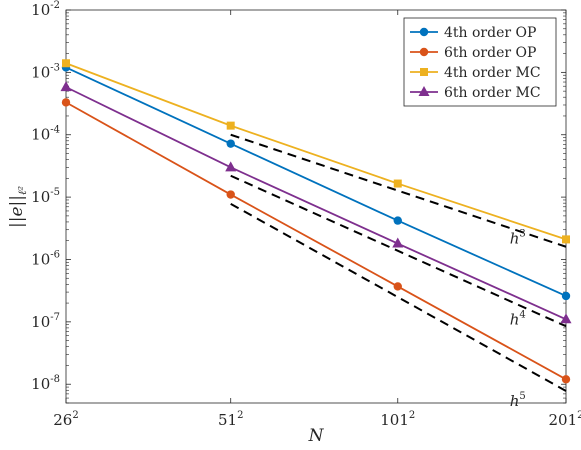 The image size is (581, 450). Describe the element at coordinates (522, 396) in the screenshot. I see `reference-slope-label-exp: 5` at that location.